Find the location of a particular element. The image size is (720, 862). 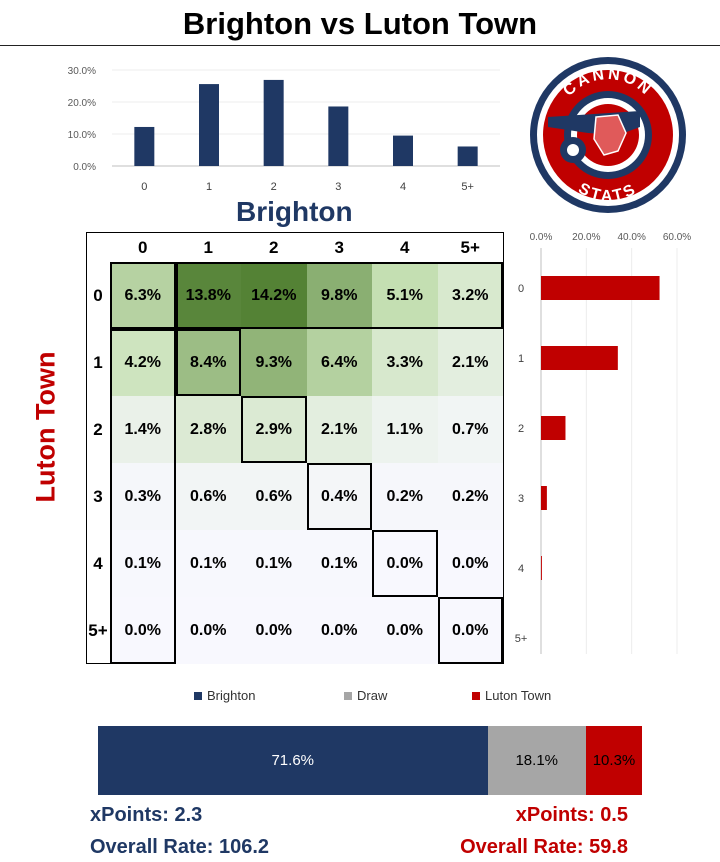

cannon-stats-logo: CANNON STATS is located at coordinates (608, 135).